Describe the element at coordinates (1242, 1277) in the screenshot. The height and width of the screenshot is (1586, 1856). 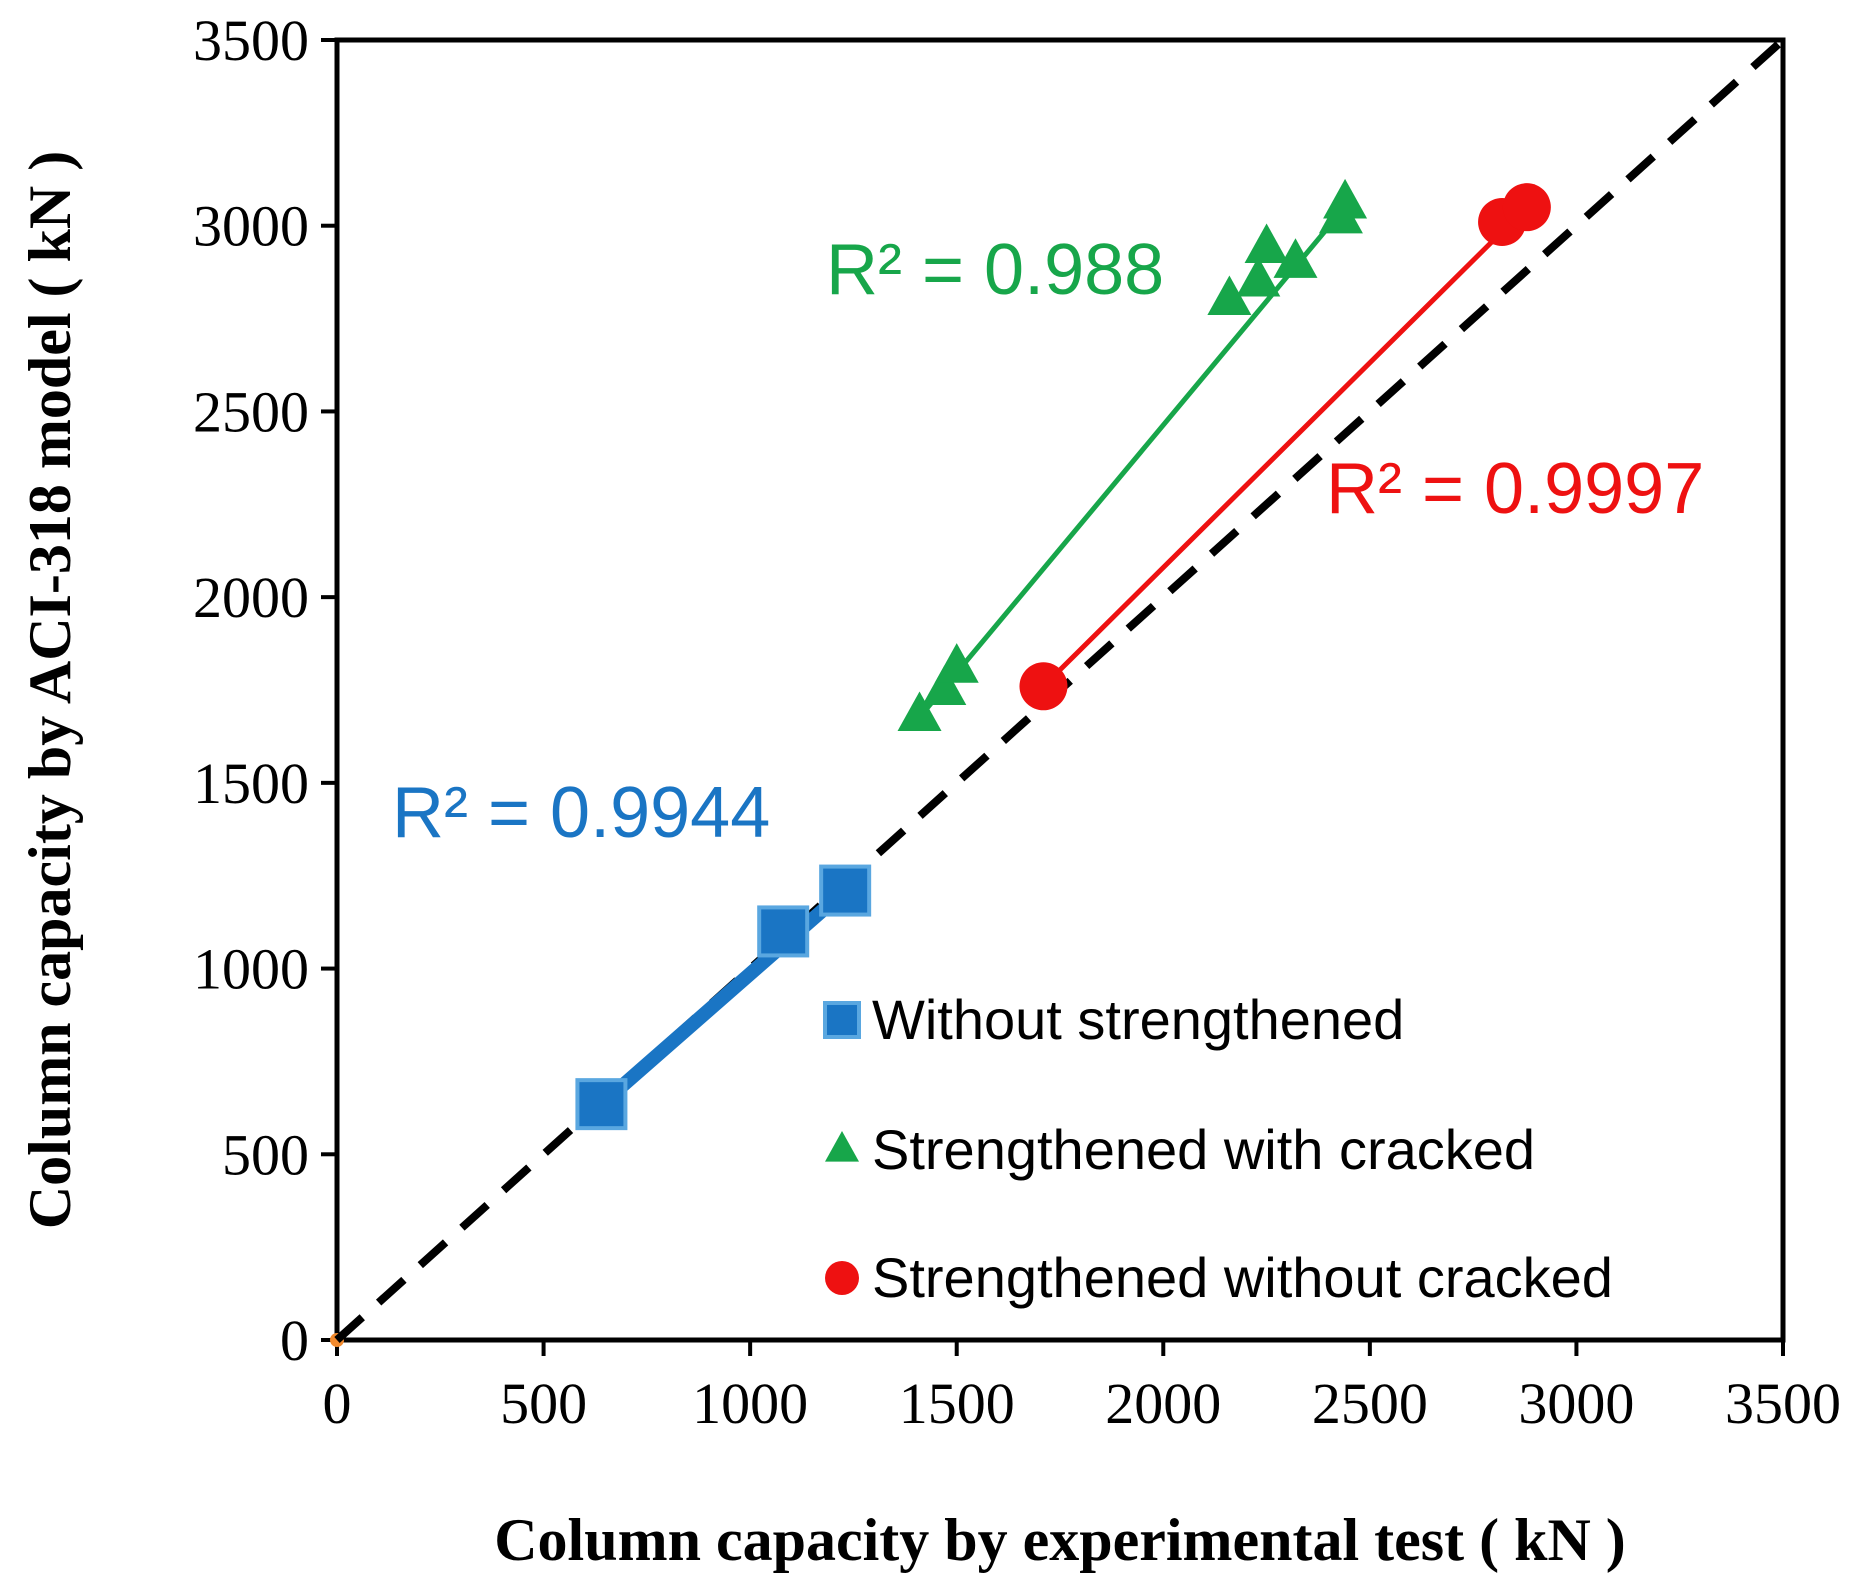
I see `legend-label-series-3: Strengthened without cracked` at that location.